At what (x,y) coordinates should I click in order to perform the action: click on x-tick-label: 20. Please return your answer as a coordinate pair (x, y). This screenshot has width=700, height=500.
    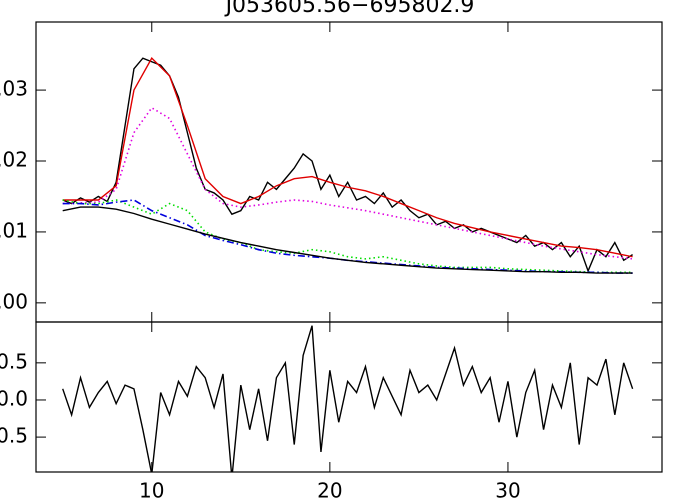
    Looking at the image, I should click on (329, 489).